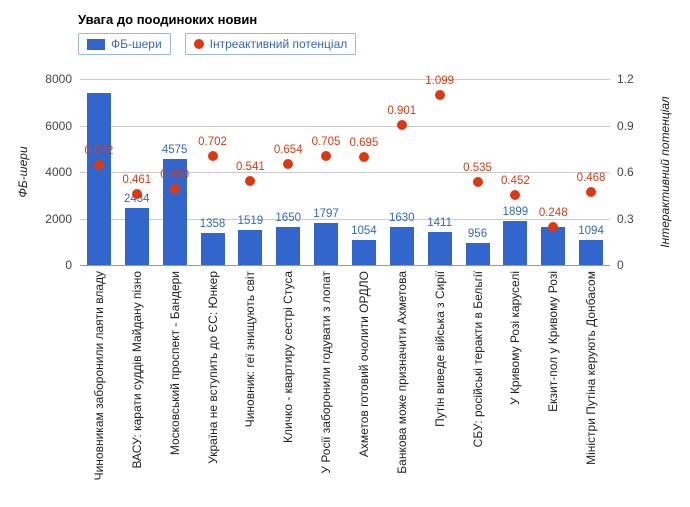 Image resolution: width=690 pixels, height=507 pixels. What do you see at coordinates (439, 349) in the screenshot?
I see `category-label: Путін виведе війська з Сирії` at bounding box center [439, 349].